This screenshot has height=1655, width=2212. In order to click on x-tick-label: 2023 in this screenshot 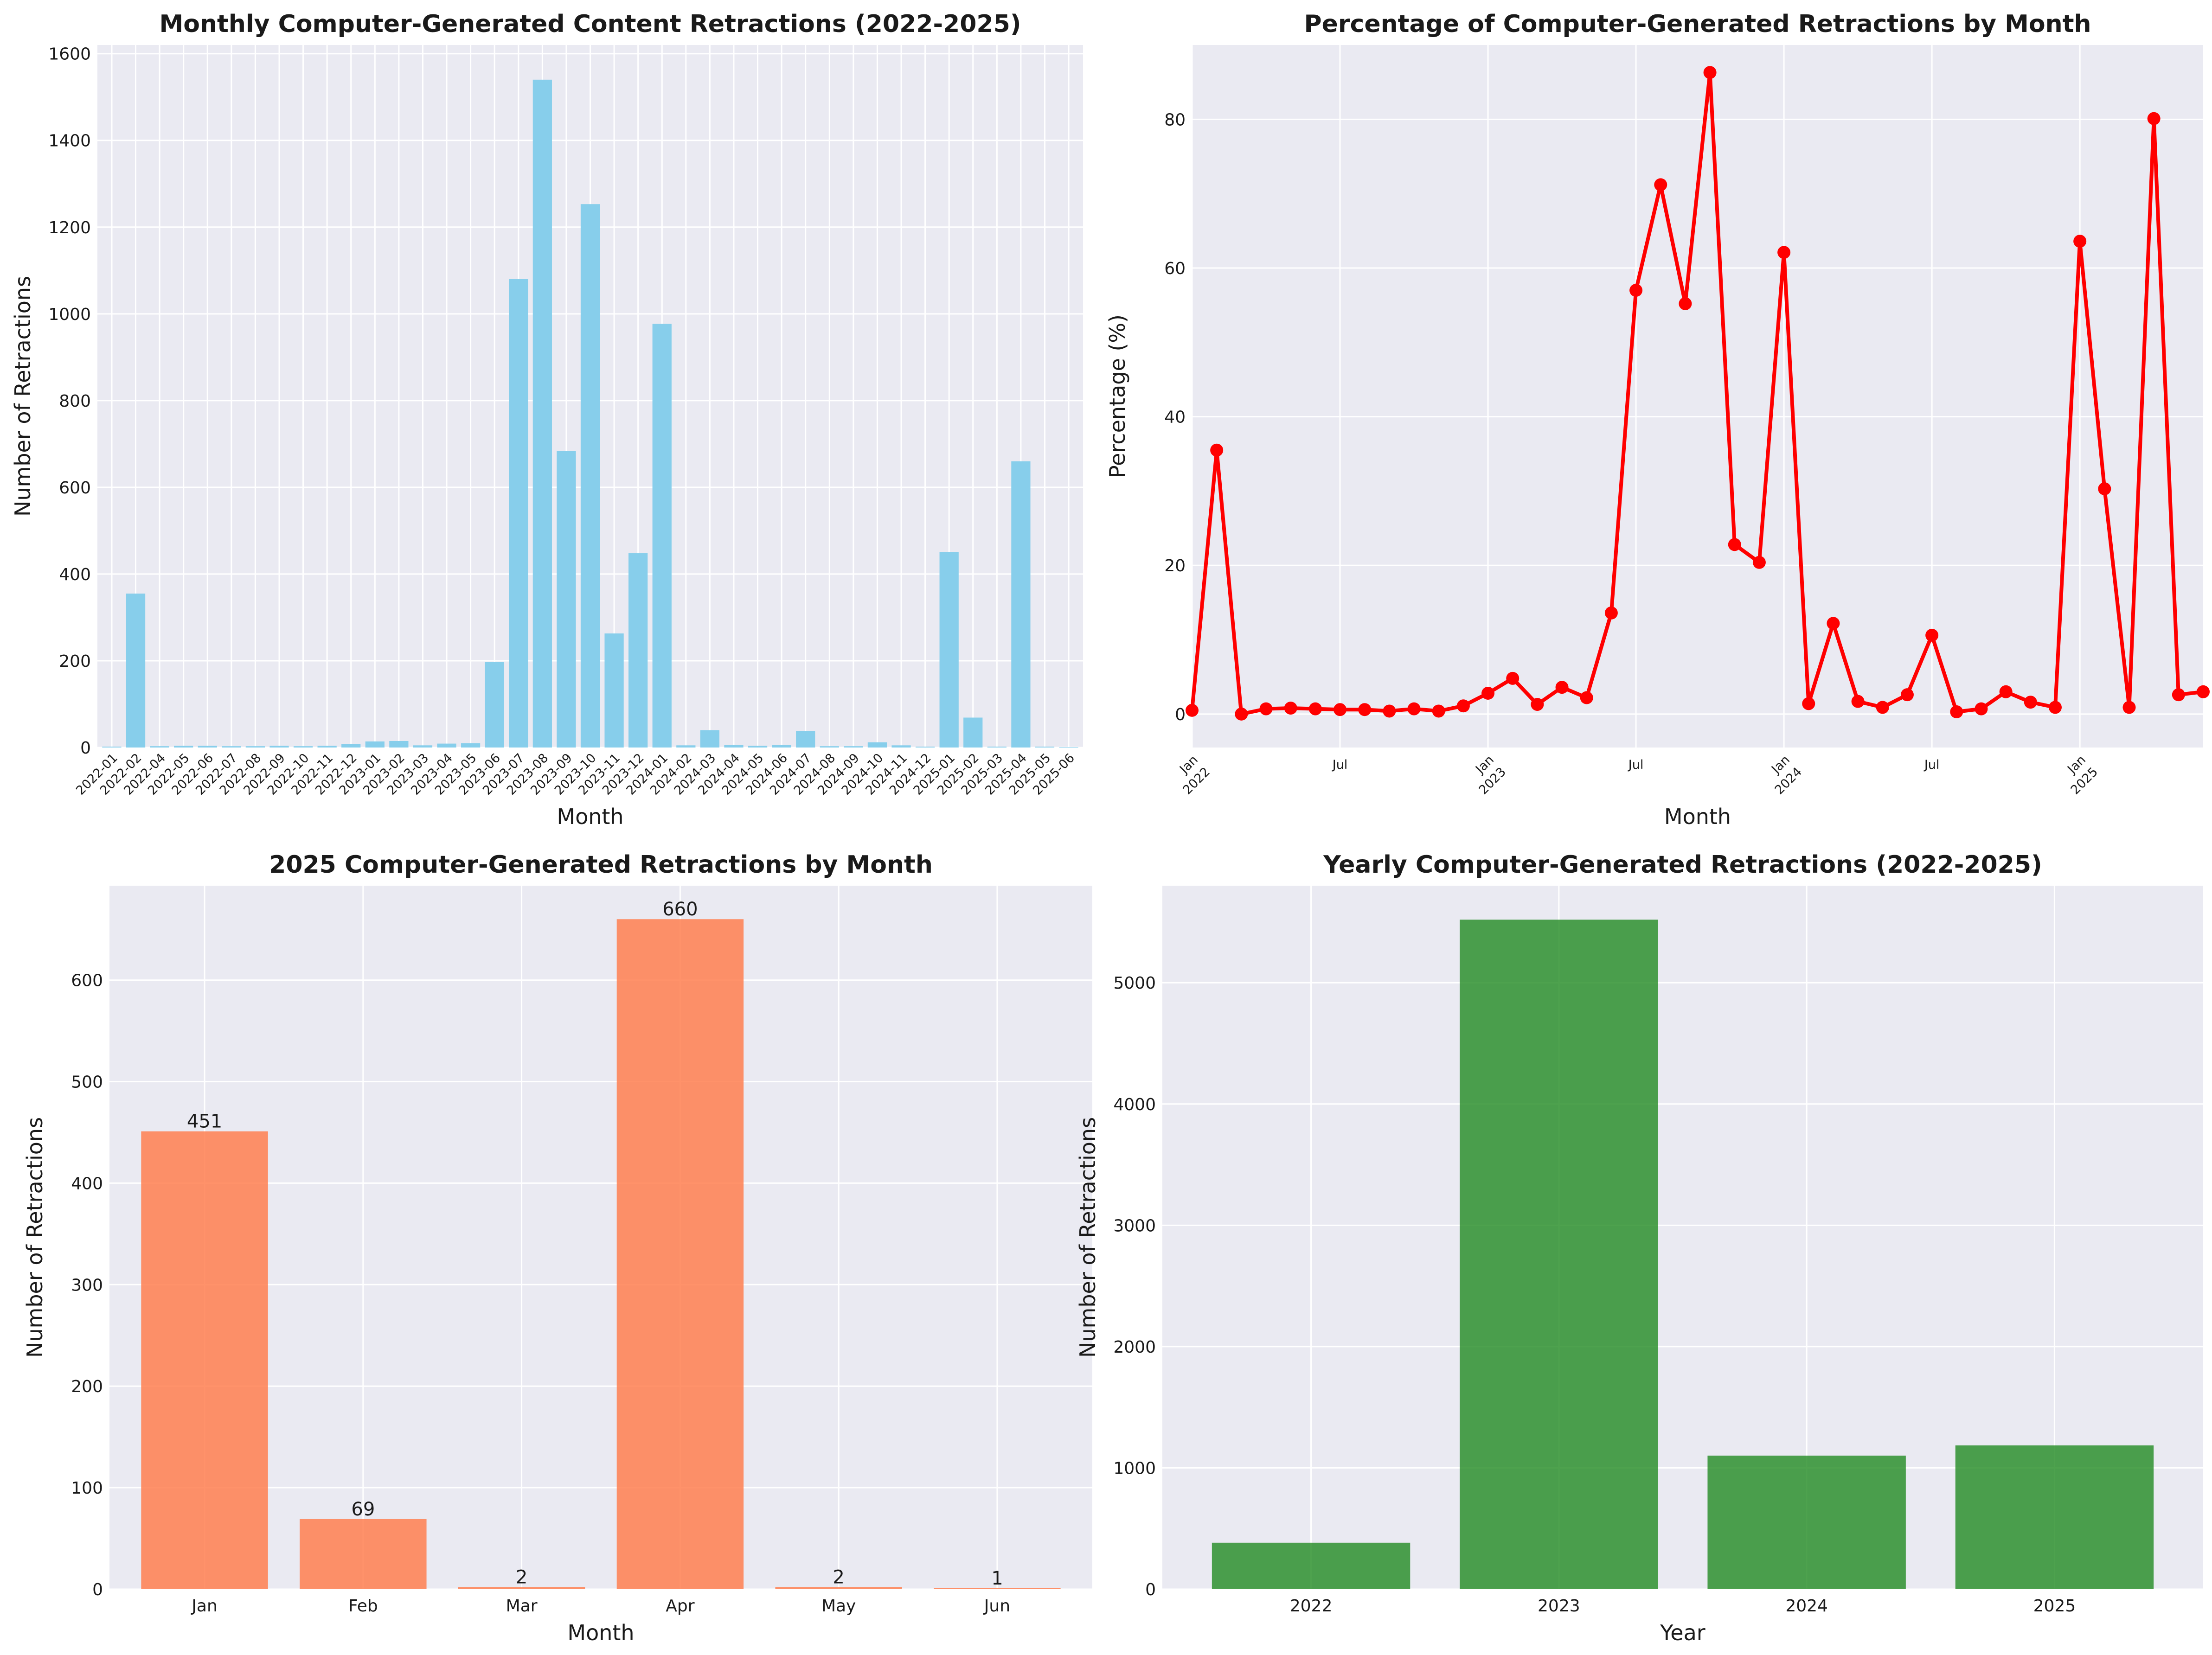, I will do `click(1559, 1607)`.